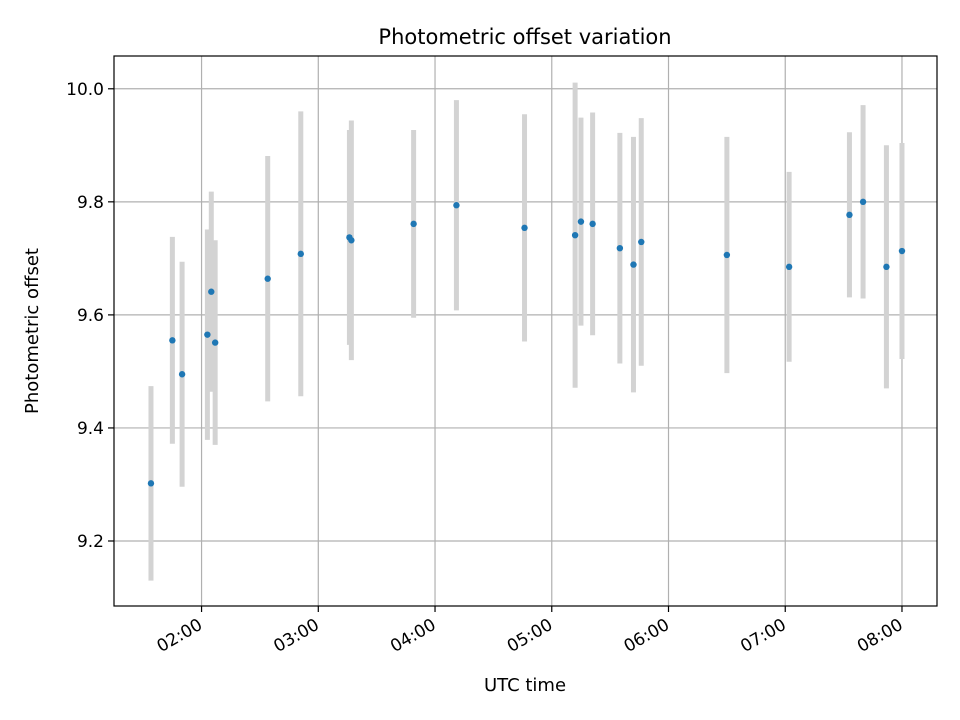  What do you see at coordinates (525, 685) in the screenshot?
I see `x-axis-label: UTC time` at bounding box center [525, 685].